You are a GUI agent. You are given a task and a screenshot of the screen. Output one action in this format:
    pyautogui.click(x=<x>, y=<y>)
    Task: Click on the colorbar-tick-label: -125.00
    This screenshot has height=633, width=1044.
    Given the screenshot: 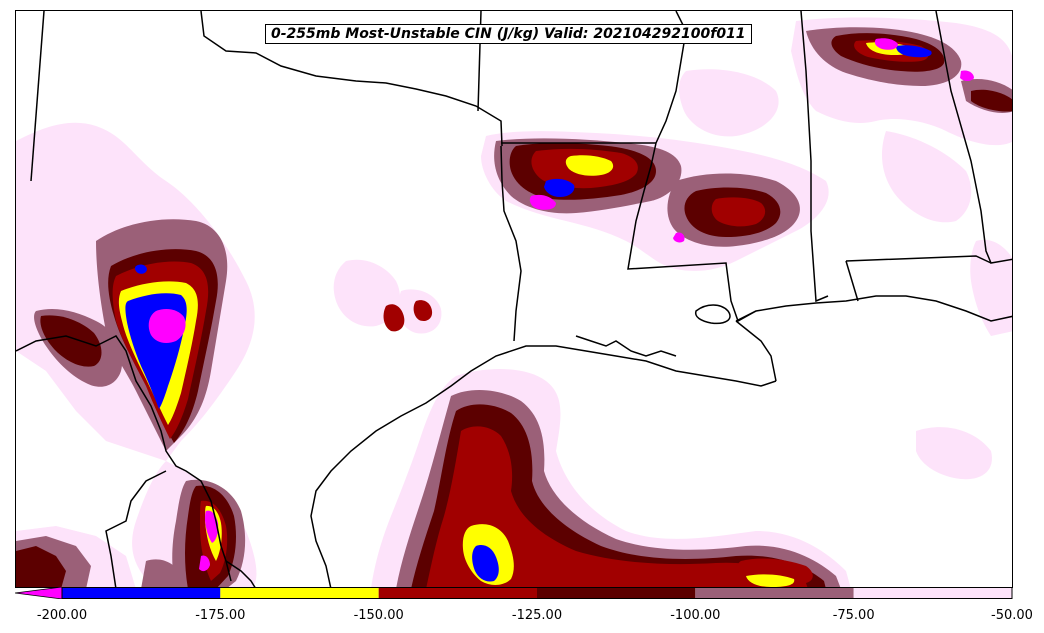 What is the action you would take?
    pyautogui.click(x=537, y=615)
    